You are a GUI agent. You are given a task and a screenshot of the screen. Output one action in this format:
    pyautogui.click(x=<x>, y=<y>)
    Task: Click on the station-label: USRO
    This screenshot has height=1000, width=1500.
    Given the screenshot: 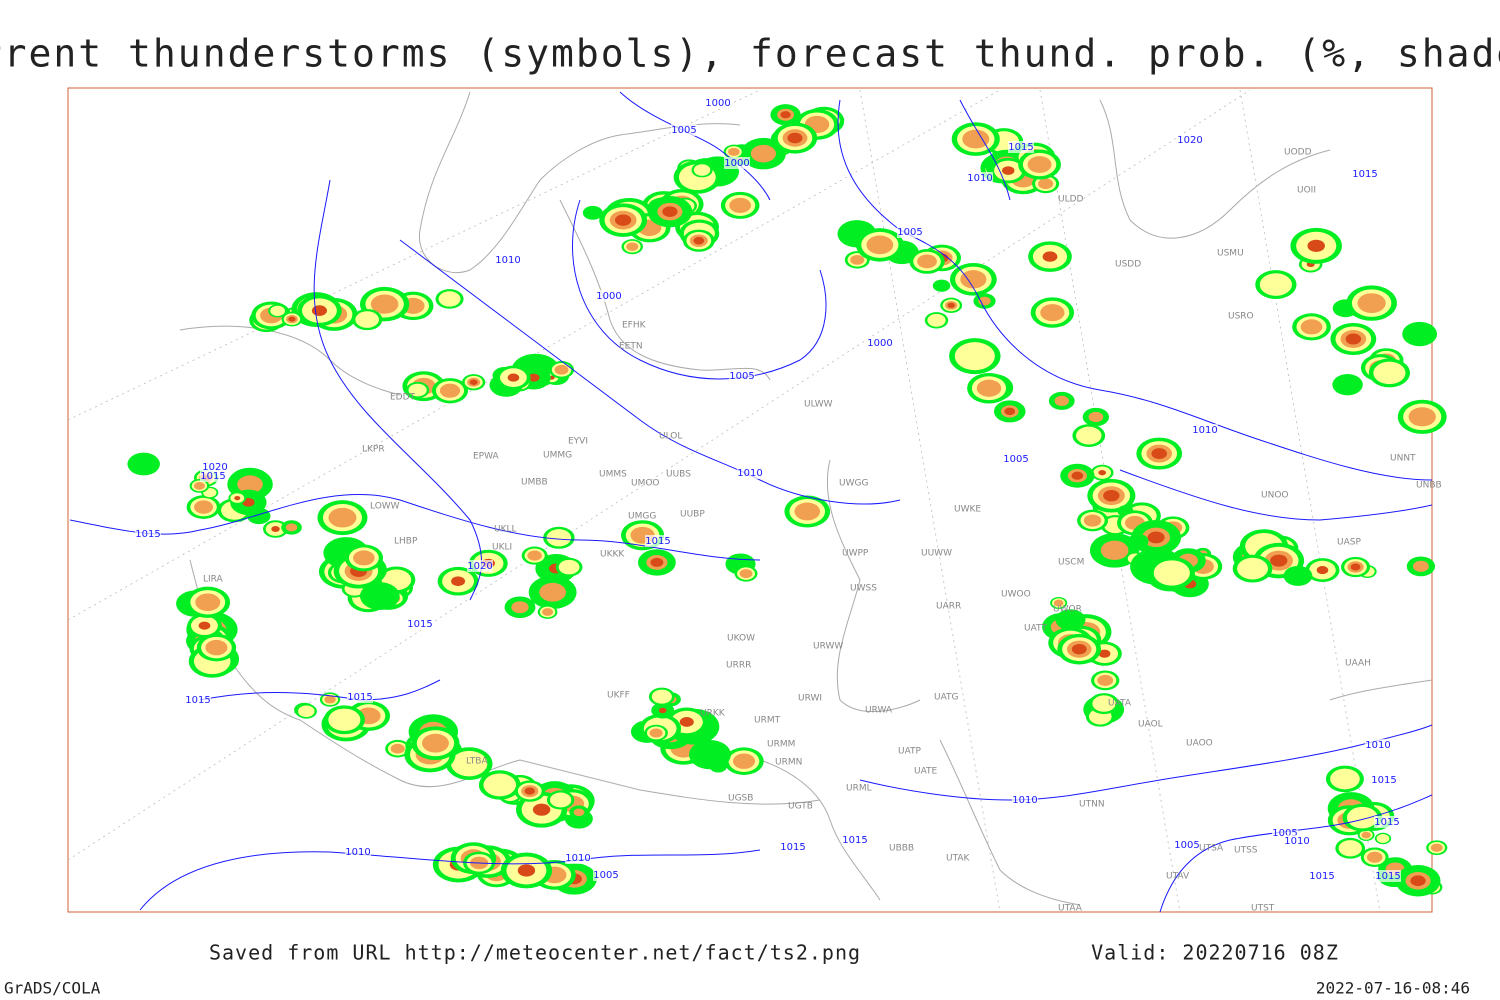 What is the action you would take?
    pyautogui.click(x=1241, y=317)
    